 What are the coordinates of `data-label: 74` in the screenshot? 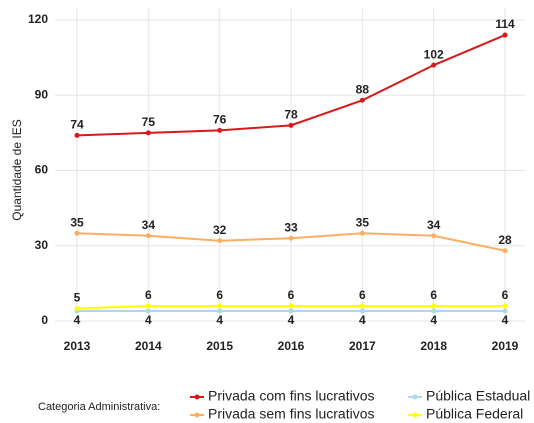 It's located at (77, 125).